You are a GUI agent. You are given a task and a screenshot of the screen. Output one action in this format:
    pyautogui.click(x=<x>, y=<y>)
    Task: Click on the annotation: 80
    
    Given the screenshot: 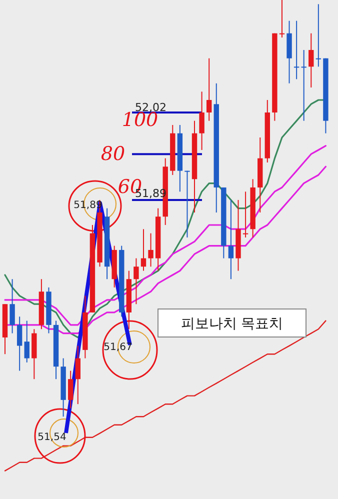 What is the action you would take?
    pyautogui.click(x=113, y=154)
    